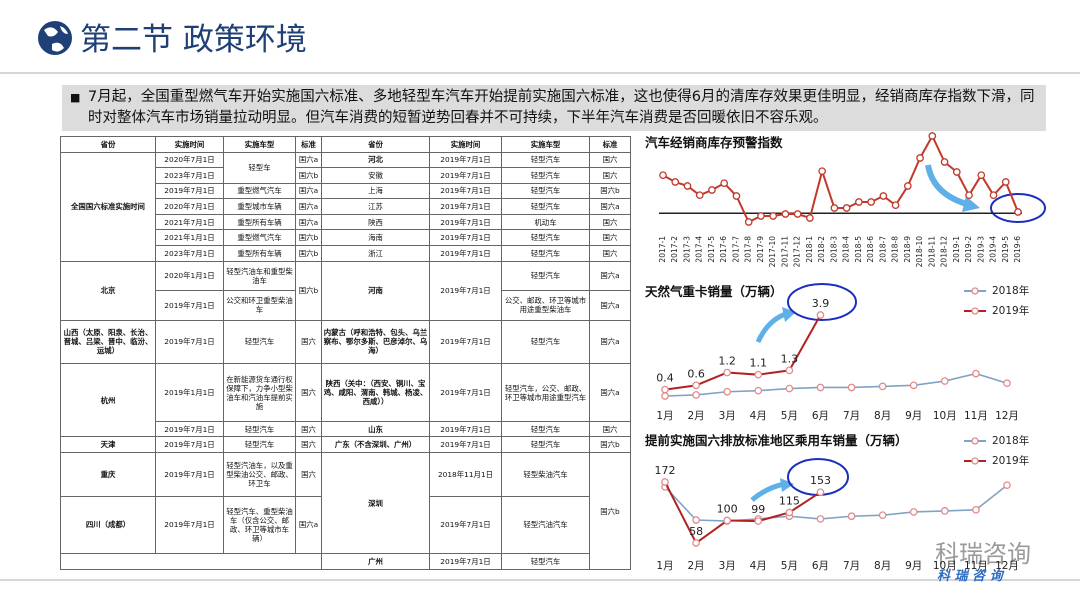  Describe the element at coordinates (758, 416) in the screenshot. I see `x-tick-label: 4月` at that location.